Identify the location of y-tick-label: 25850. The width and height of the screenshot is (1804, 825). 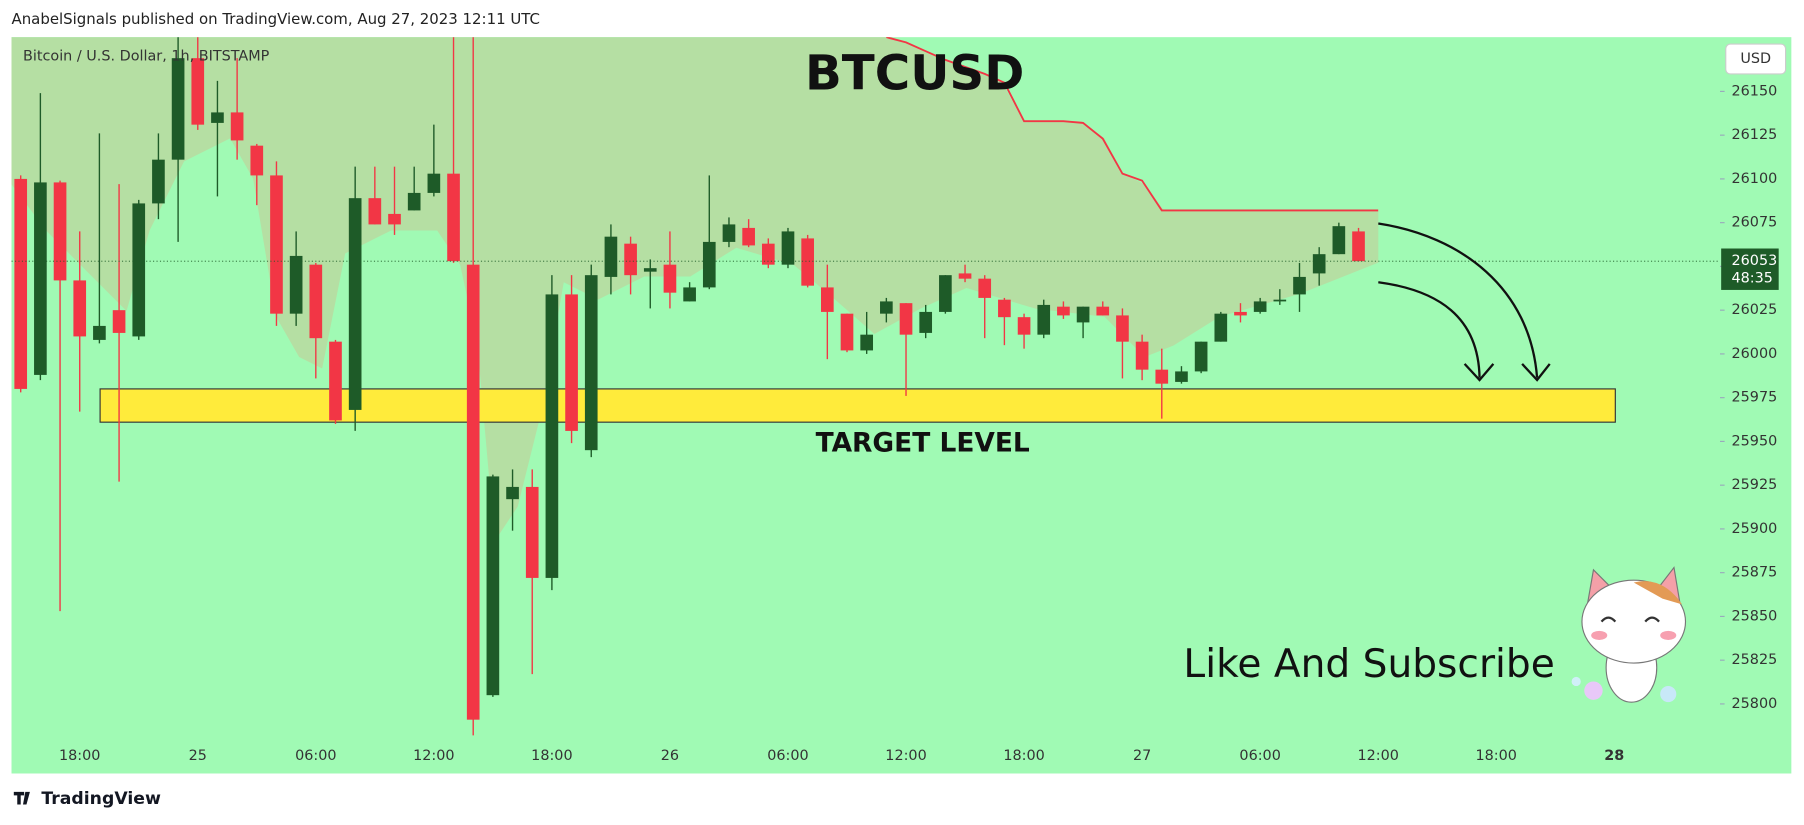
(1755, 616).